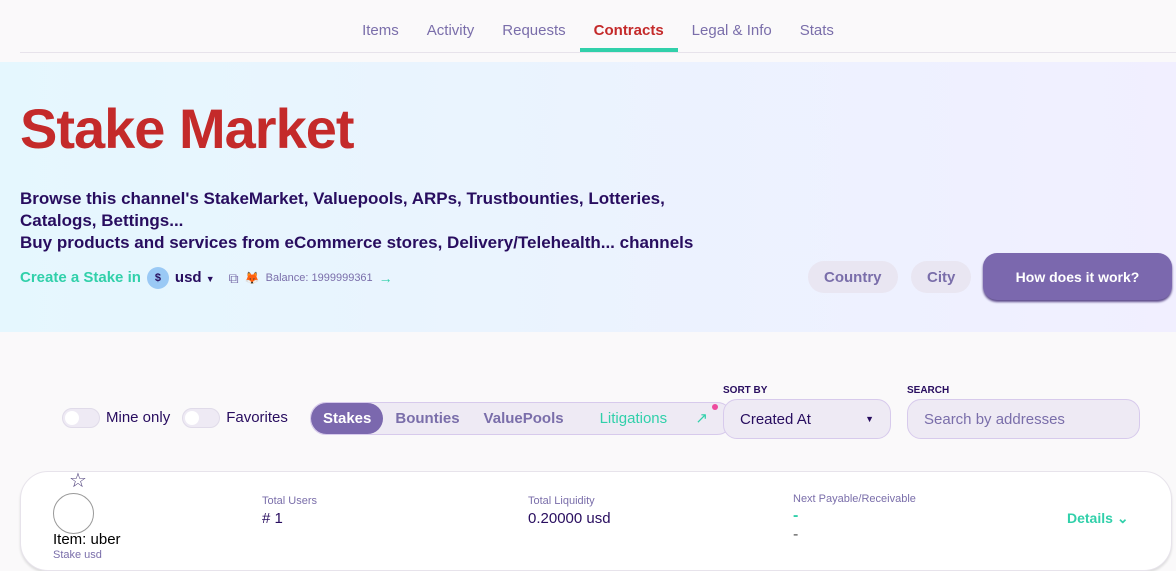 The width and height of the screenshot is (1176, 571). I want to click on tab-items: Items, so click(380, 30).